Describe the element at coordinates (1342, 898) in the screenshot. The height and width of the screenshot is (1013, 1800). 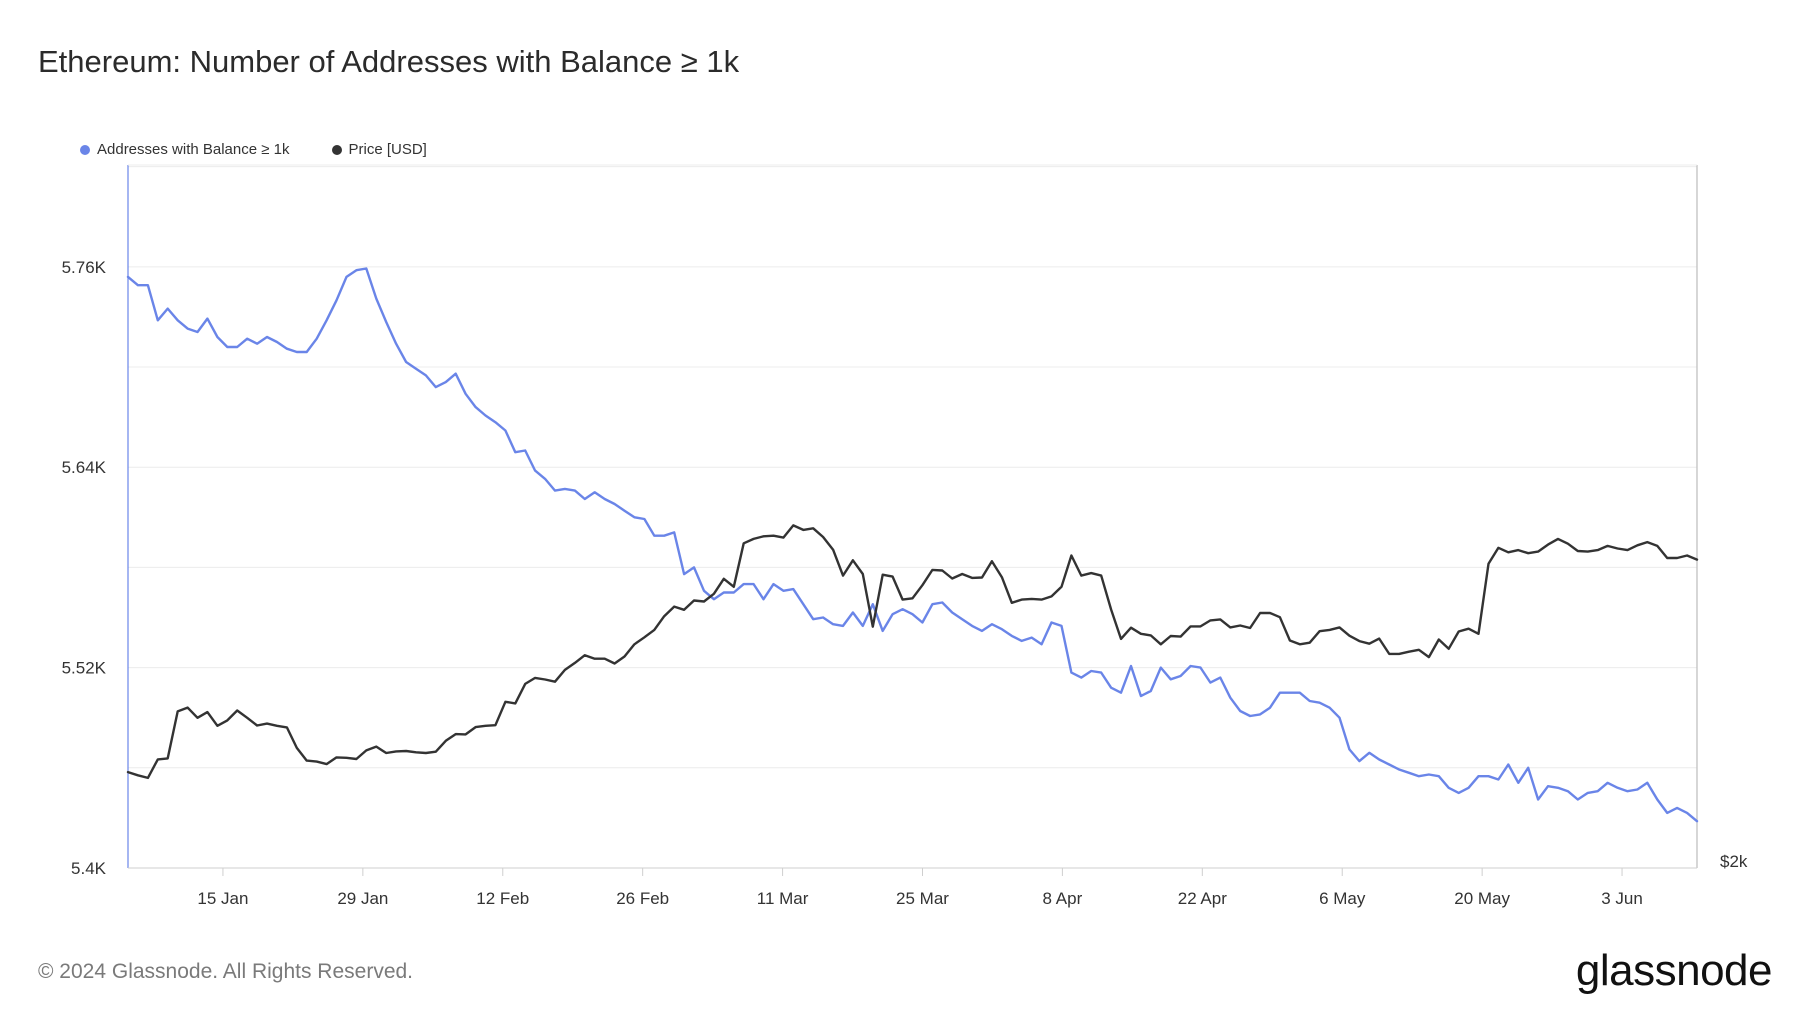
I see `x-tick-label: 6 May` at that location.